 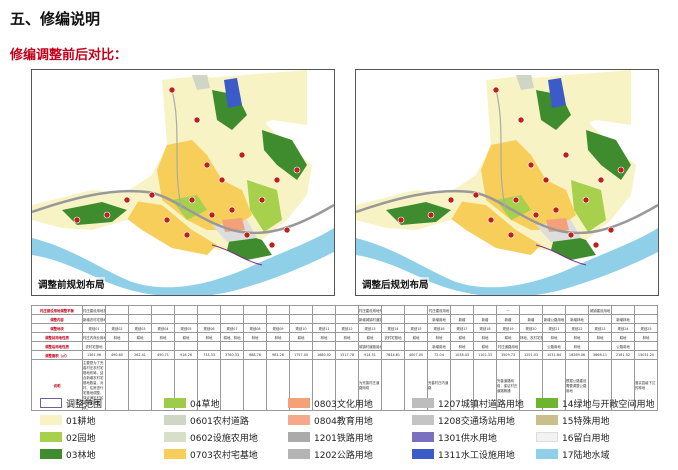 I want to click on table-cell: 规划19, so click(x=508, y=328).